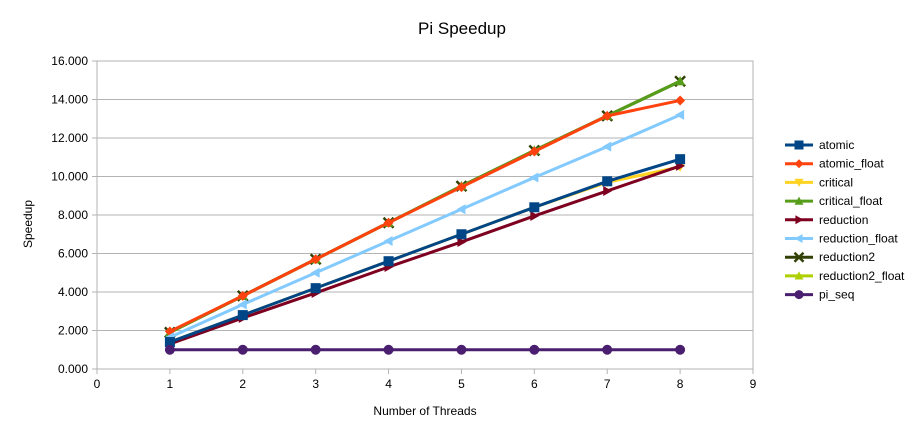  Describe the element at coordinates (753, 384) in the screenshot. I see `x-tick-label: 9` at that location.